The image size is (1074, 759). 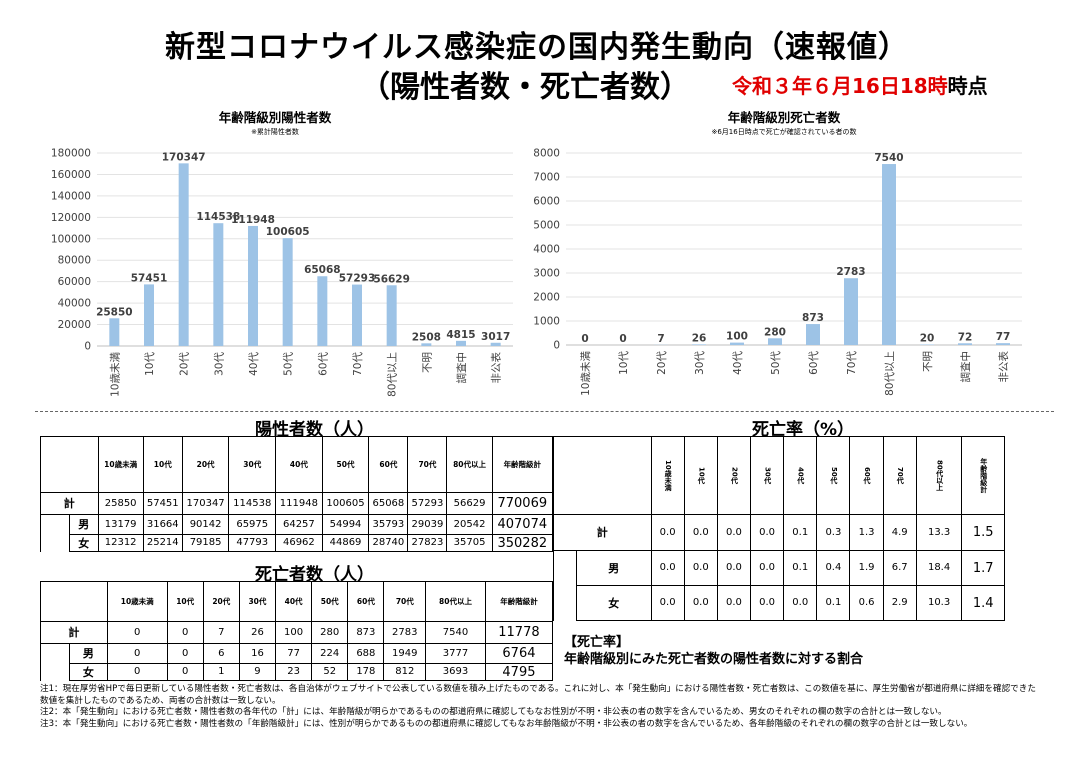 I want to click on table-cell: 6, so click(x=221, y=653).